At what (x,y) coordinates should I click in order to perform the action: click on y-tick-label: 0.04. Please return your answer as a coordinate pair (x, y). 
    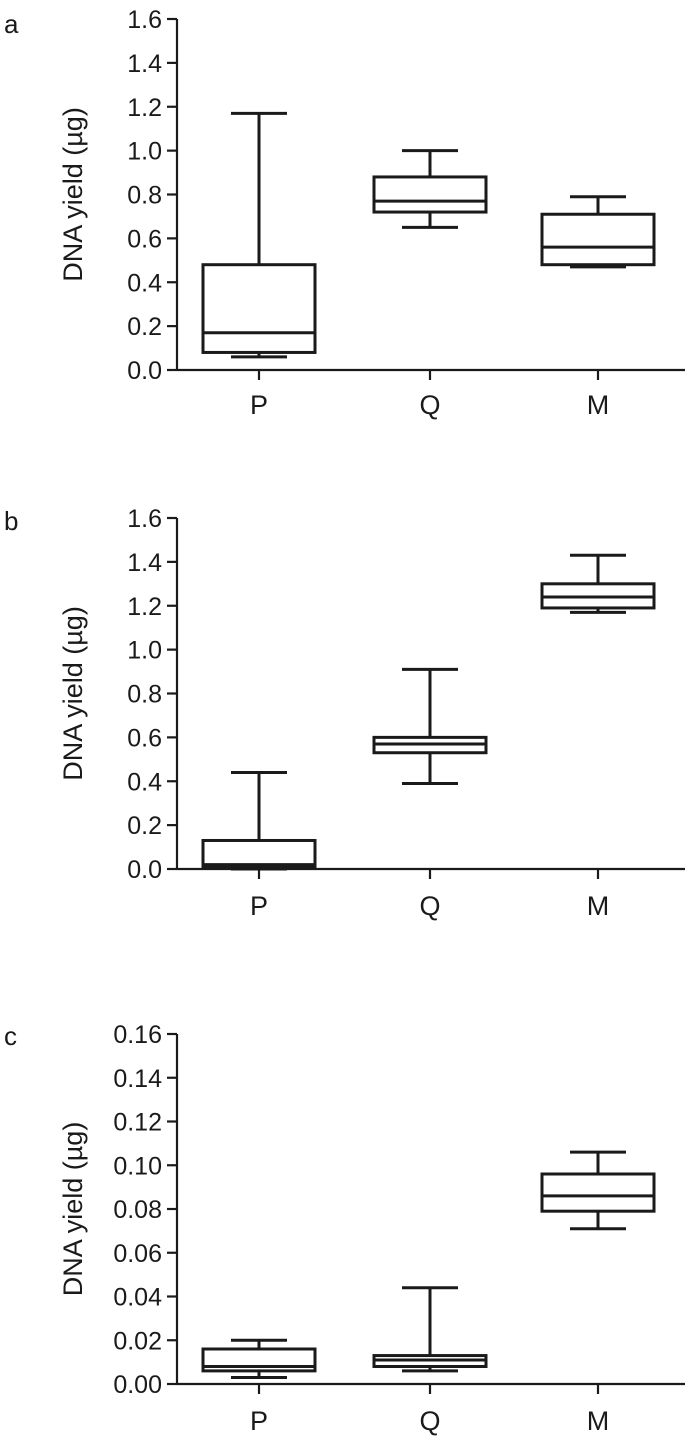
    Looking at the image, I should click on (137, 1298).